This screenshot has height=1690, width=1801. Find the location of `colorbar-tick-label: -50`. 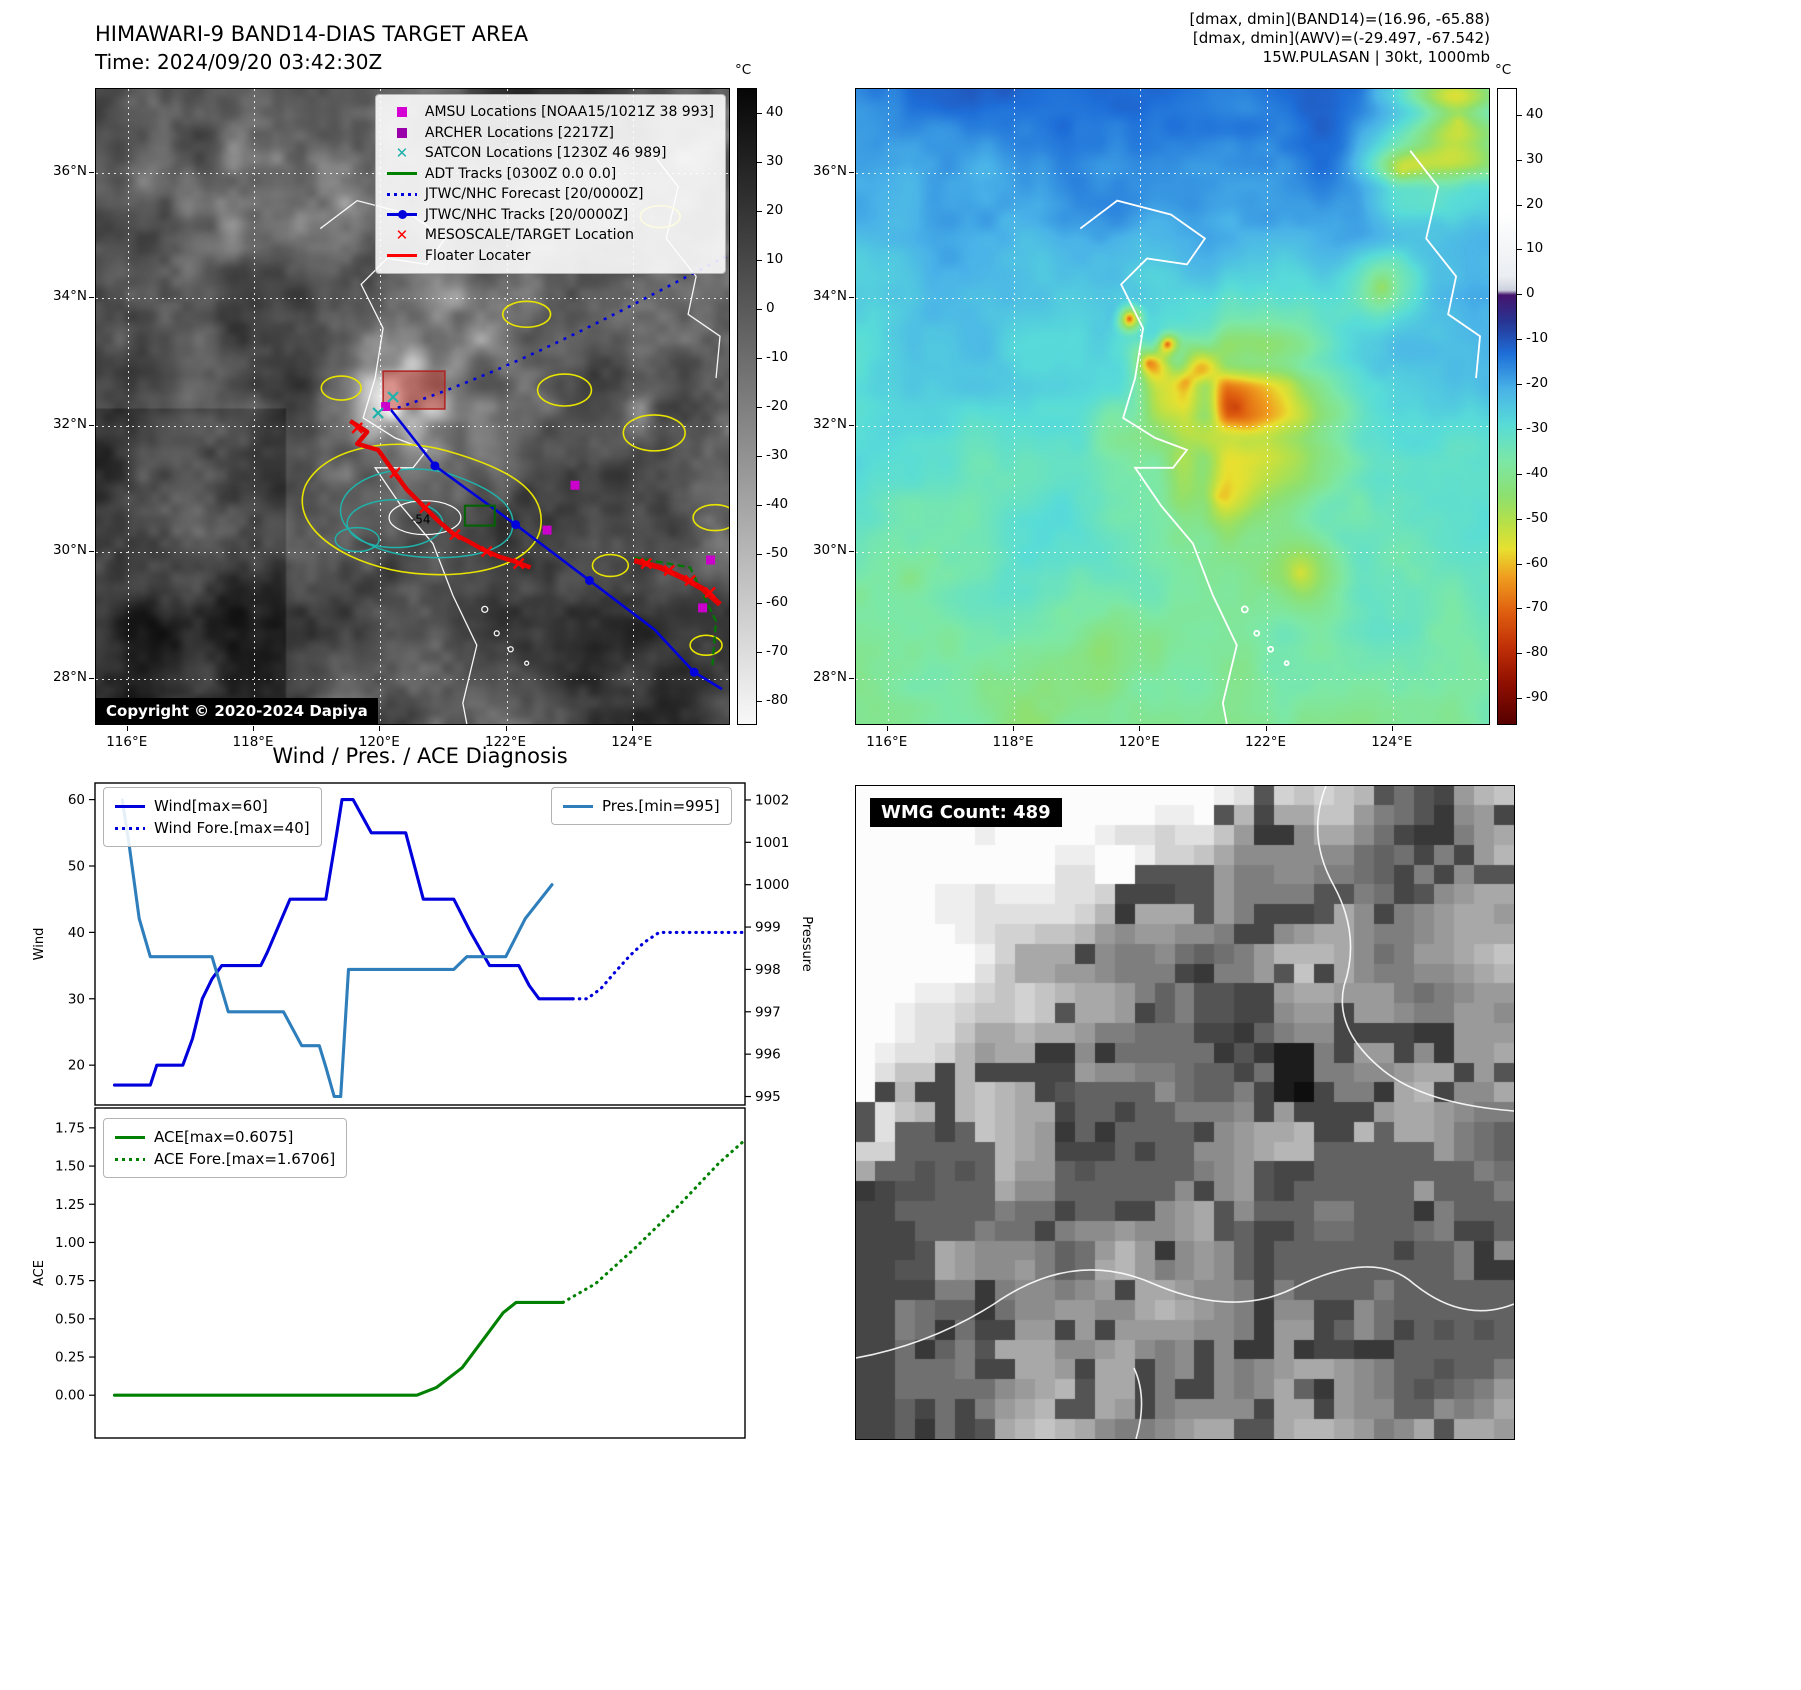

colorbar-tick-label: -50 is located at coordinates (1537, 517).